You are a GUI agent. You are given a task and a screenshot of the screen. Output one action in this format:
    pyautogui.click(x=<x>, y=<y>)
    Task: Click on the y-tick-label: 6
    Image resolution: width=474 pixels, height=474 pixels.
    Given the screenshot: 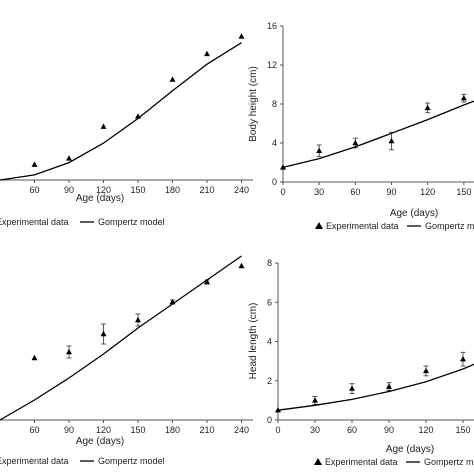 What is the action you would take?
    pyautogui.click(x=269, y=302)
    